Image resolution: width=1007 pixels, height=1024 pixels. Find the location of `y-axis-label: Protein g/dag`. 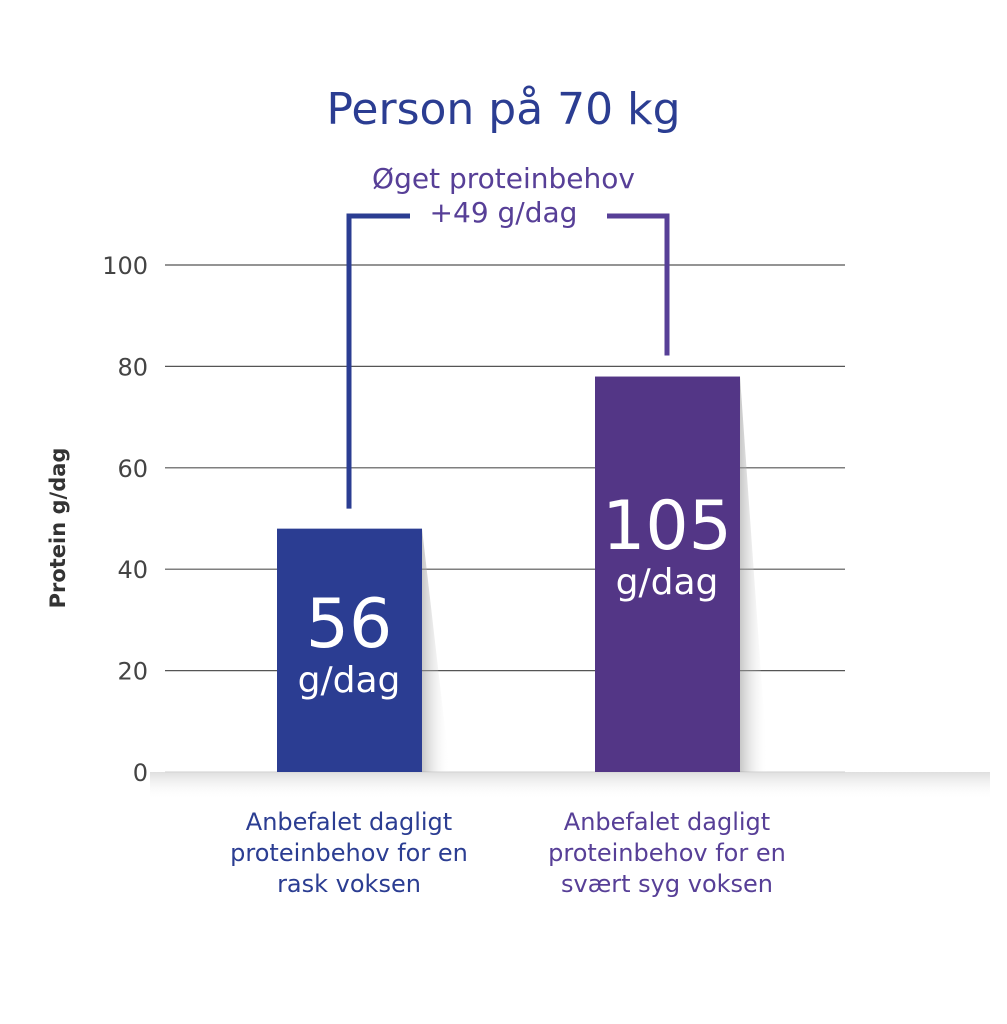

y-axis-label: Protein g/dag is located at coordinates (58, 528).